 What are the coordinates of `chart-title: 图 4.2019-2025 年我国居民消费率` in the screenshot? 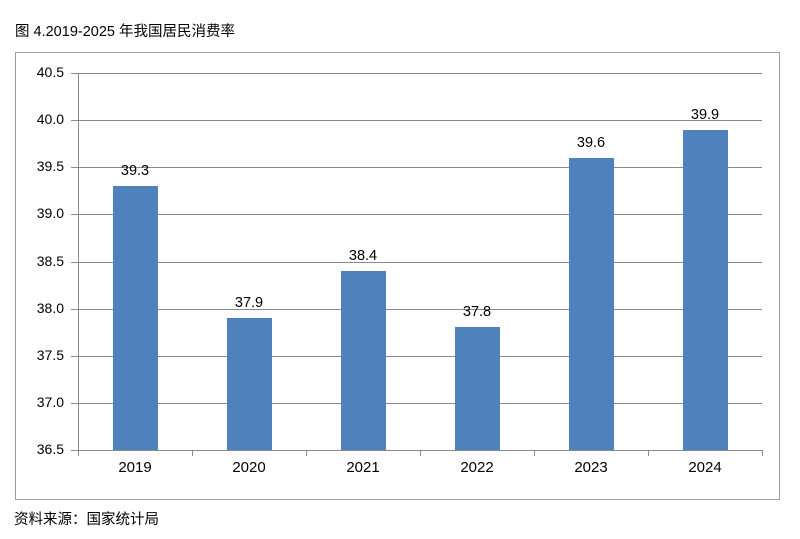 It's located at (125, 32).